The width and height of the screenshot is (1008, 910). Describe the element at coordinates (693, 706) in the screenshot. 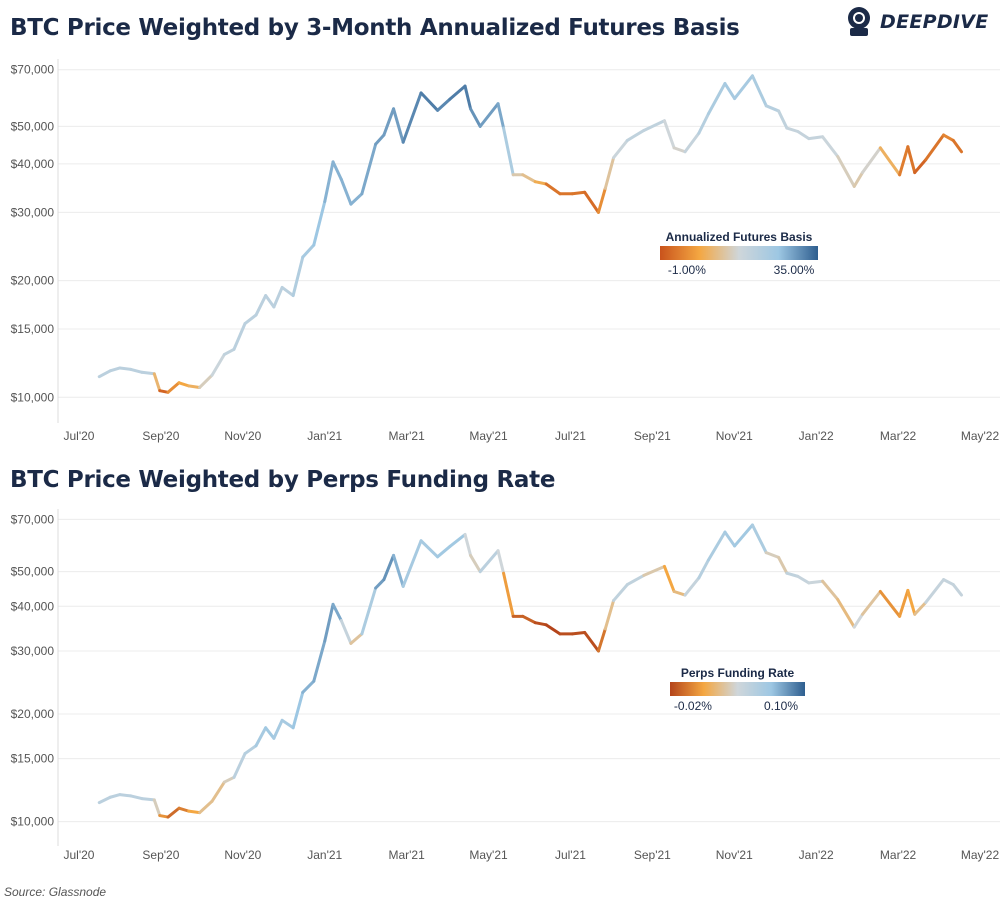

I see `legend-min-label: -0.02%` at that location.